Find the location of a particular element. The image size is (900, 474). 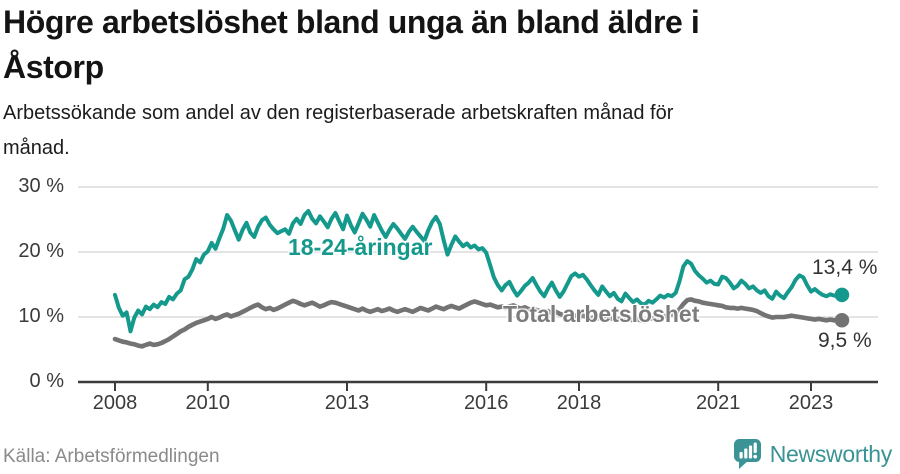

x-axis-tick-label: 2008 is located at coordinates (115, 403).